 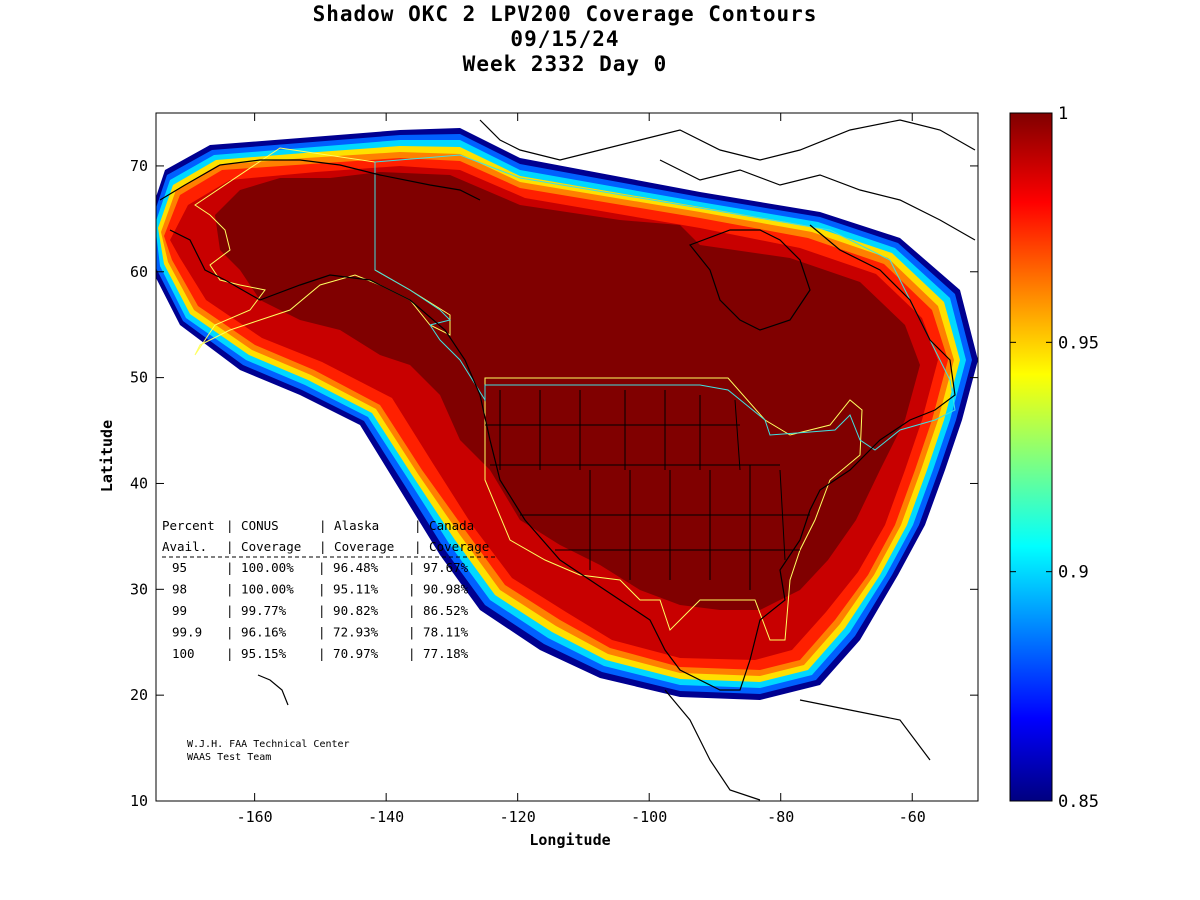 I want to click on y-tick-label: 60, so click(x=139, y=272).